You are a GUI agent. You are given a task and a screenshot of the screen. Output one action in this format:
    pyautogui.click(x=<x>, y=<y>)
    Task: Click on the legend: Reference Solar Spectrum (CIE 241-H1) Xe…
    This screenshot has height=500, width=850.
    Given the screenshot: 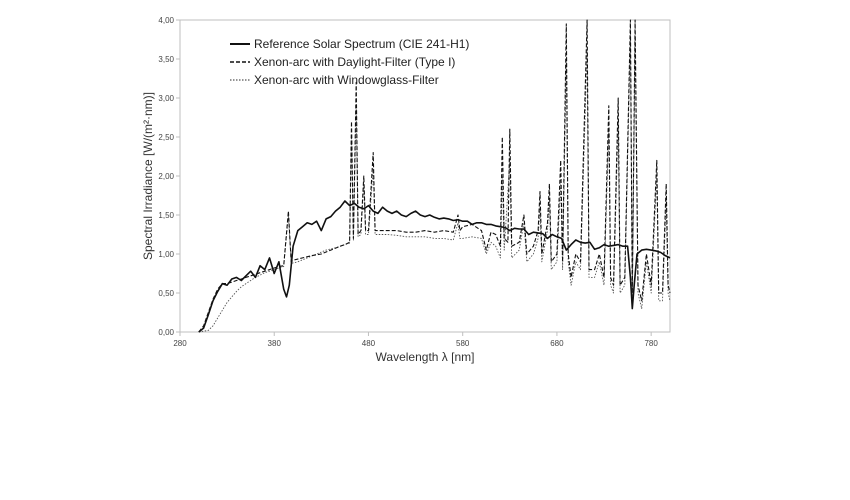 What is the action you would take?
    pyautogui.click(x=349, y=62)
    